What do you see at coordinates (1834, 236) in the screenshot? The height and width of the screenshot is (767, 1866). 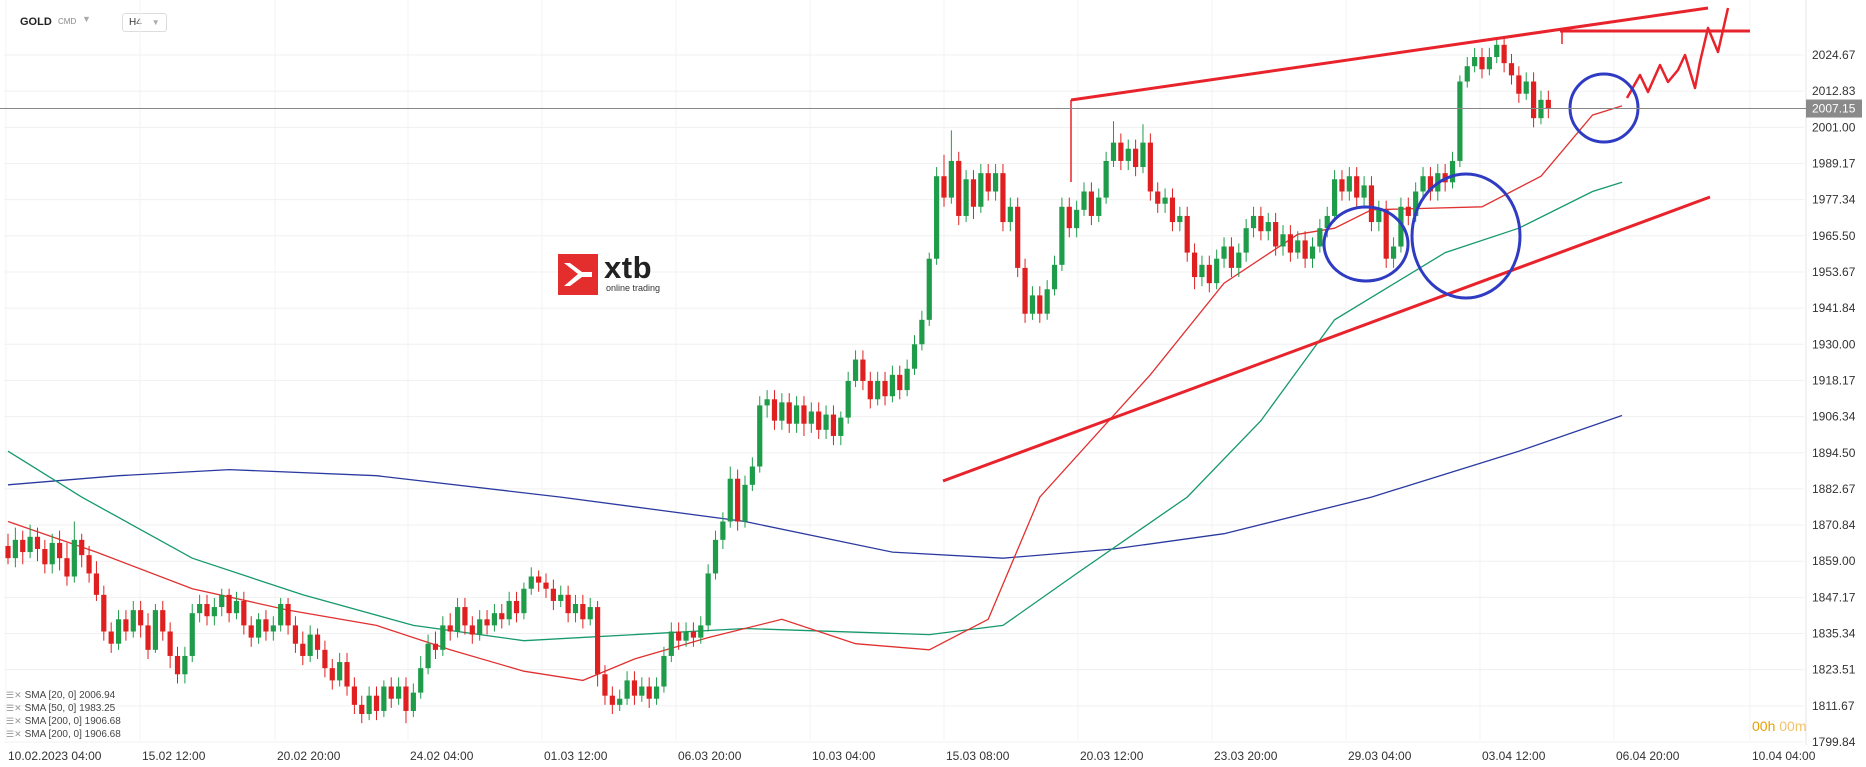 I see `y-tick-label: 1965.50` at bounding box center [1834, 236].